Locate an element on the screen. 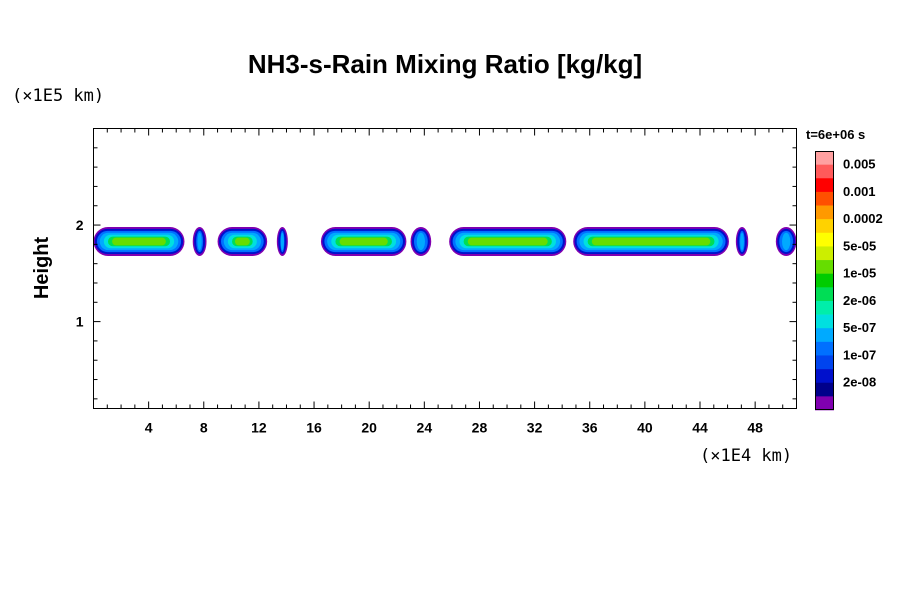  x-tick-label: 20 is located at coordinates (369, 428).